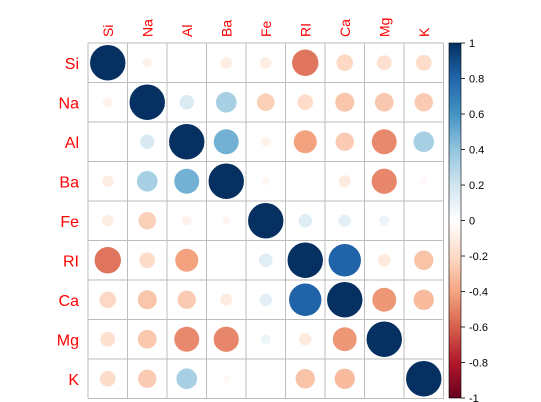 The width and height of the screenshot is (541, 402). Describe the element at coordinates (226, 142) in the screenshot. I see `corr-circle-al-ba` at that location.